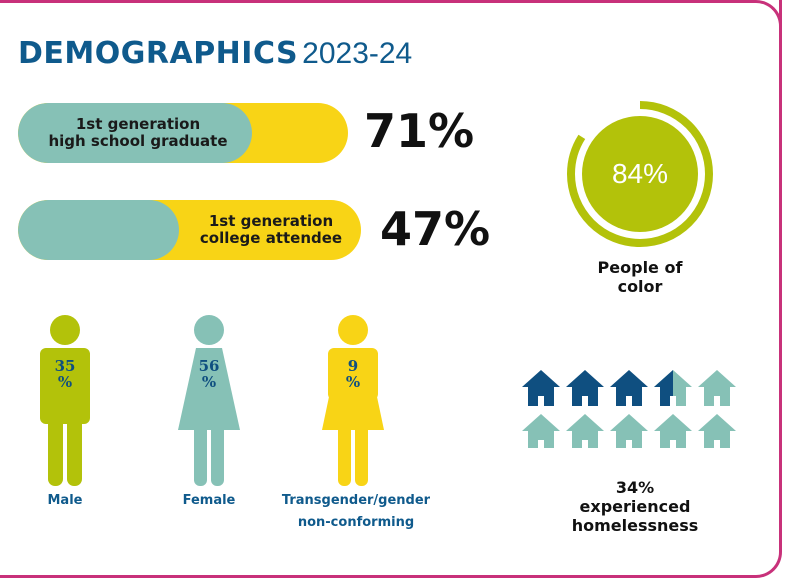 The width and height of the screenshot is (785, 582). Describe the element at coordinates (356, 522) in the screenshot. I see `transgender-caption-line2: non-conforming` at that location.